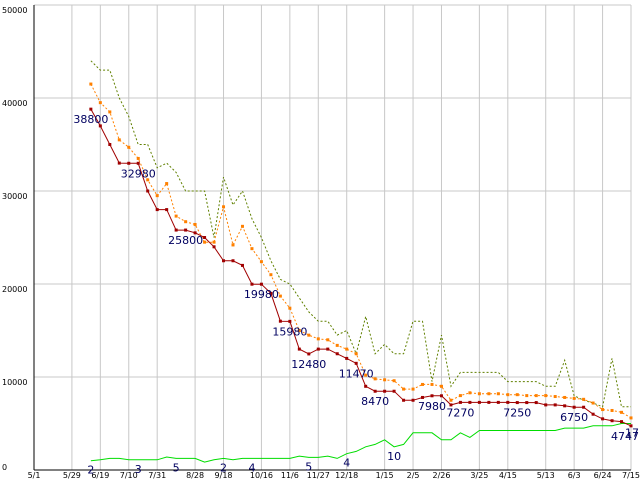  What do you see at coordinates (394, 456) in the screenshot?
I see `data-label: 10` at bounding box center [394, 456].